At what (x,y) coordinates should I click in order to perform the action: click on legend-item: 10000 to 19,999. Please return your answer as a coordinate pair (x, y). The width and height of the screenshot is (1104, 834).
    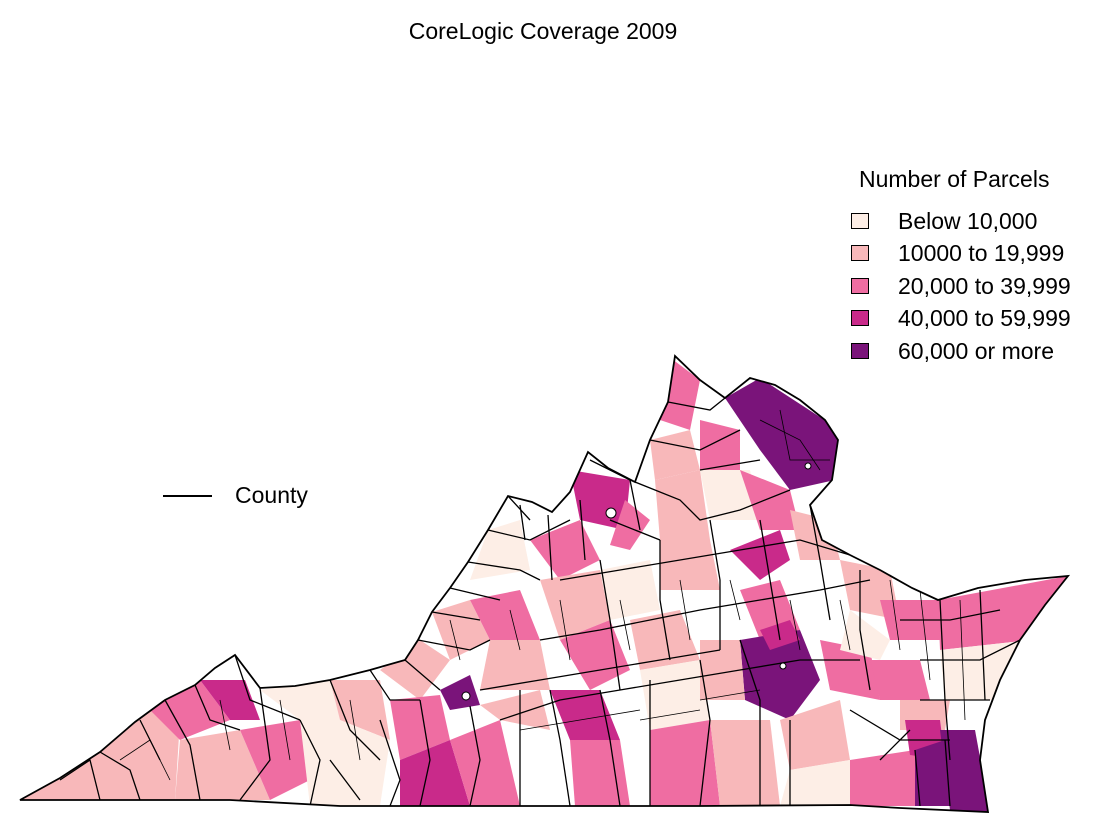
    Looking at the image, I should click on (957, 253).